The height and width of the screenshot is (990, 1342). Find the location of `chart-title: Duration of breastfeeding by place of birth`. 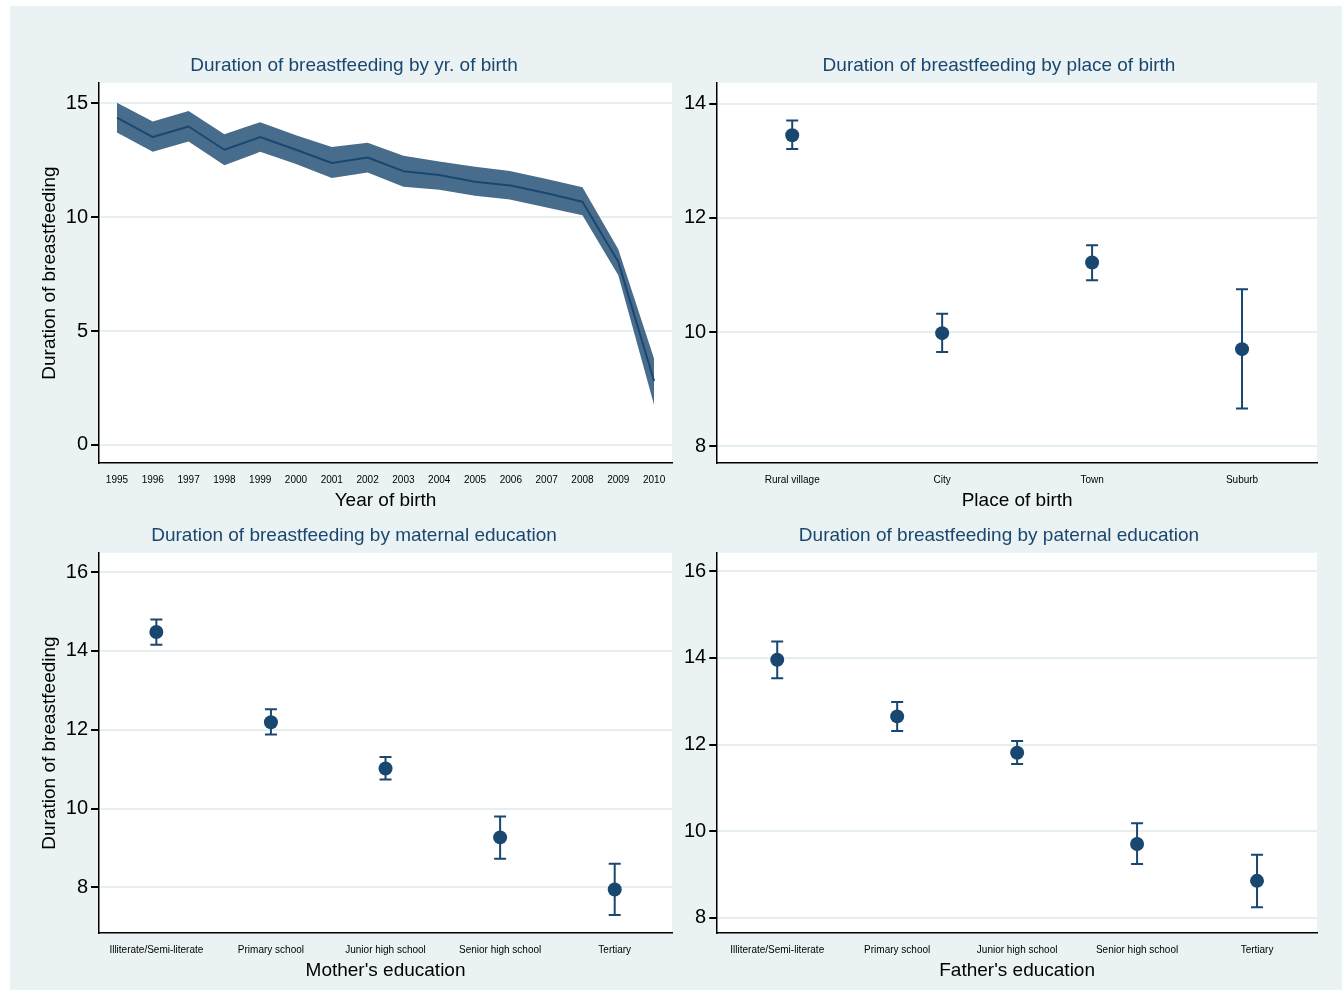

chart-title: Duration of breastfeeding by place of birth is located at coordinates (999, 64).